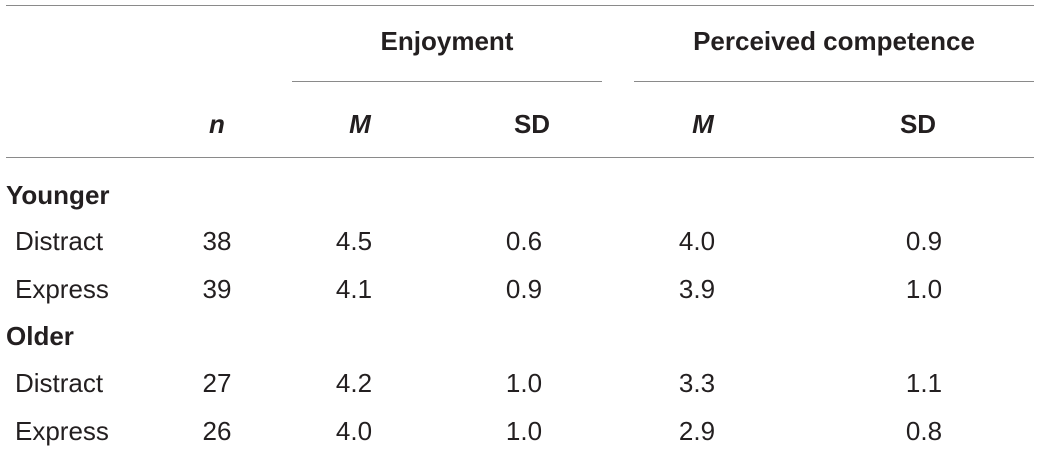 The height and width of the screenshot is (452, 1040). Describe the element at coordinates (924, 241) in the screenshot. I see `competence-sd-cell: 0.9` at that location.